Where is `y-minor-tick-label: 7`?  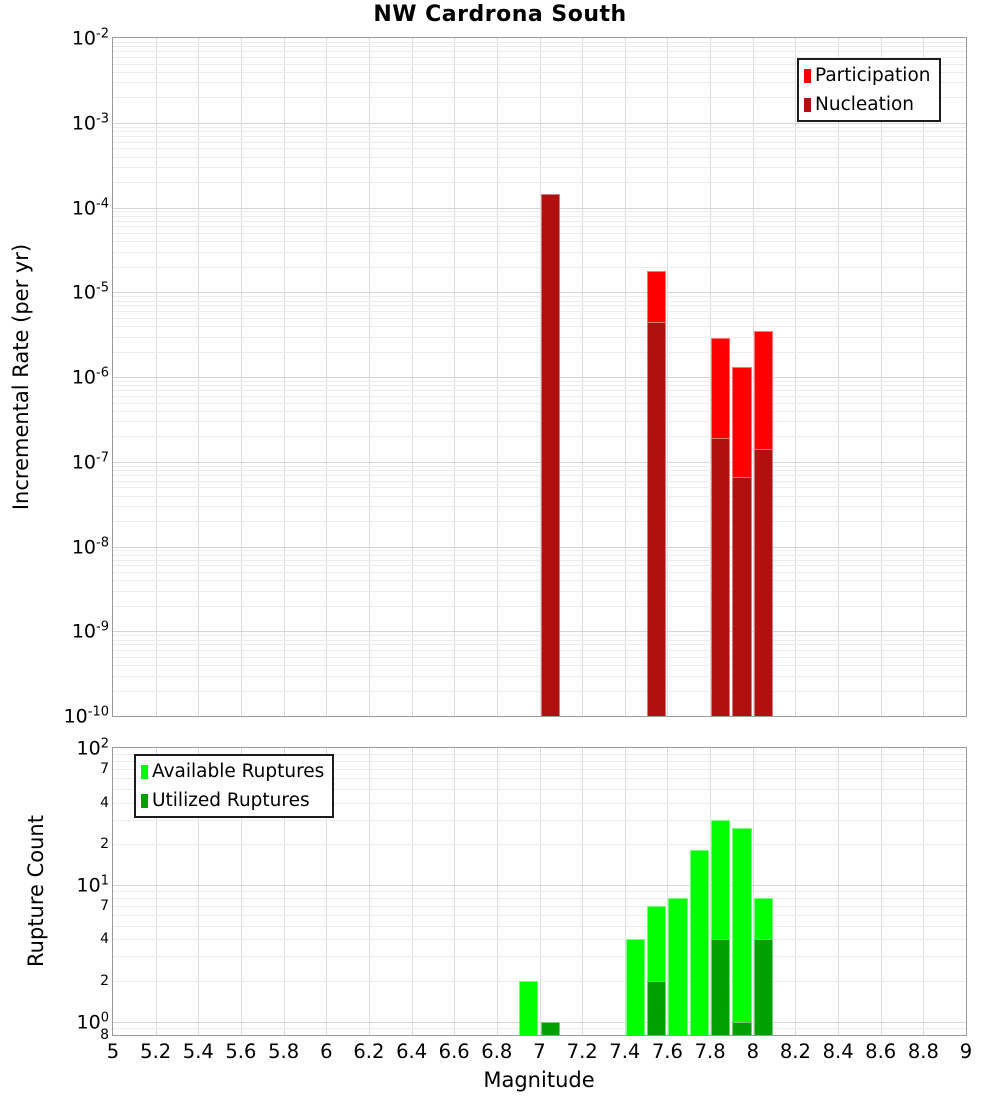 y-minor-tick-label: 7 is located at coordinates (104, 769).